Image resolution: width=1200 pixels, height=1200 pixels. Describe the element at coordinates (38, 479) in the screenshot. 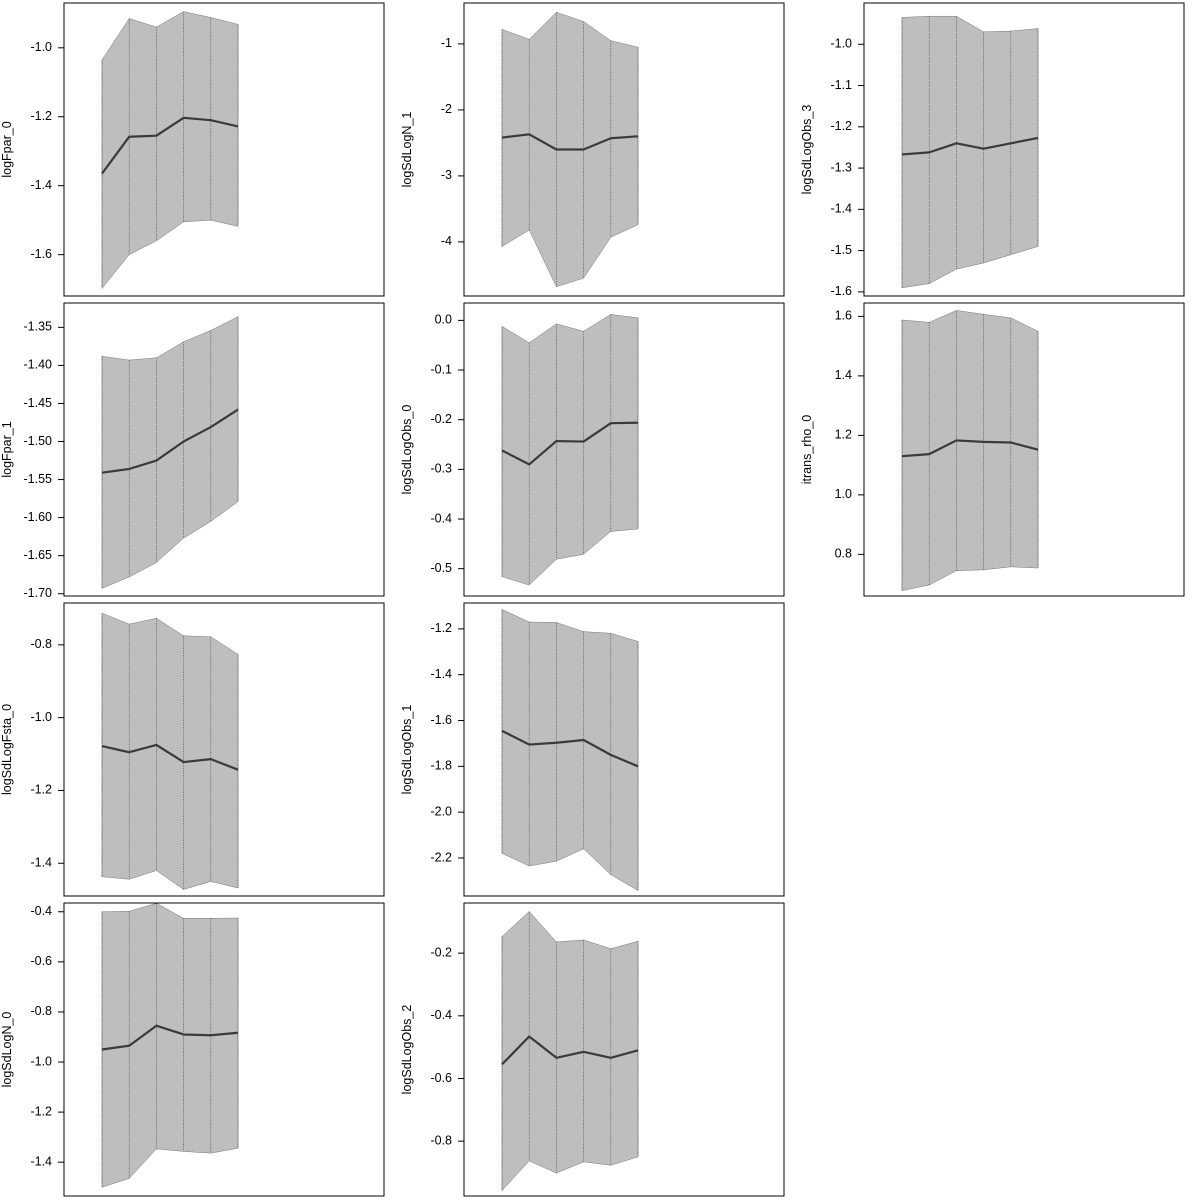

I see `y-tick-label: -1.55` at that location.